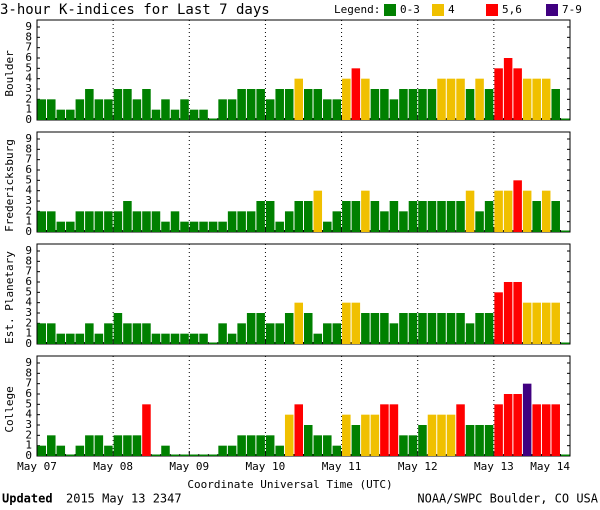  What do you see at coordinates (289, 484) in the screenshot?
I see `x-axis-title: Coordinate Universal Time (UTC)` at bounding box center [289, 484].